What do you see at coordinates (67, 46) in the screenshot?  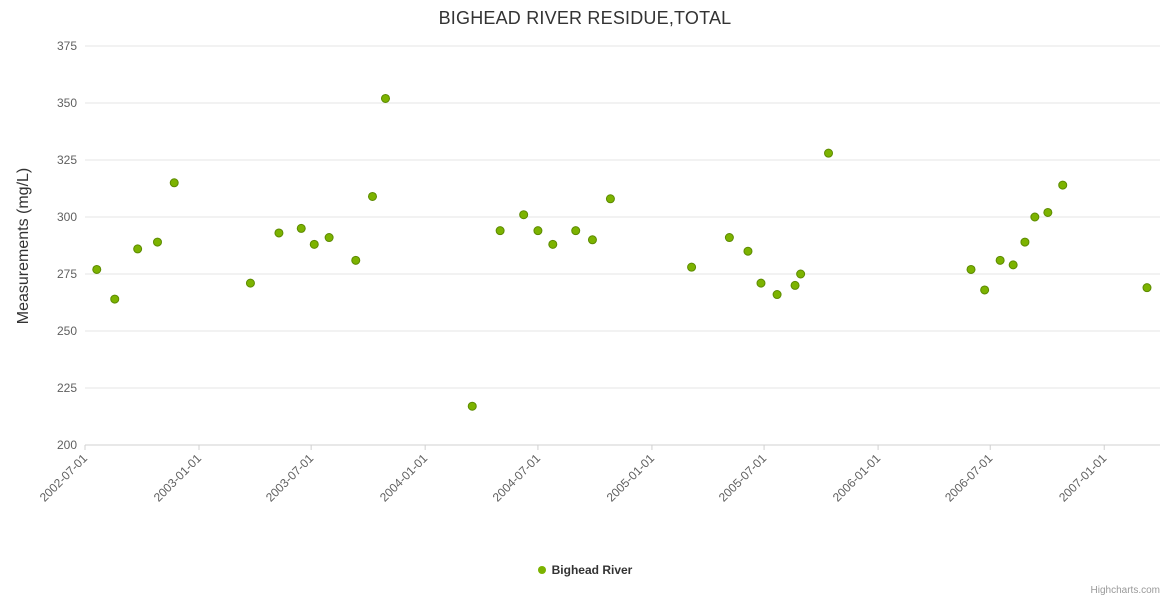 I see `y-tick-label: 375` at bounding box center [67, 46].